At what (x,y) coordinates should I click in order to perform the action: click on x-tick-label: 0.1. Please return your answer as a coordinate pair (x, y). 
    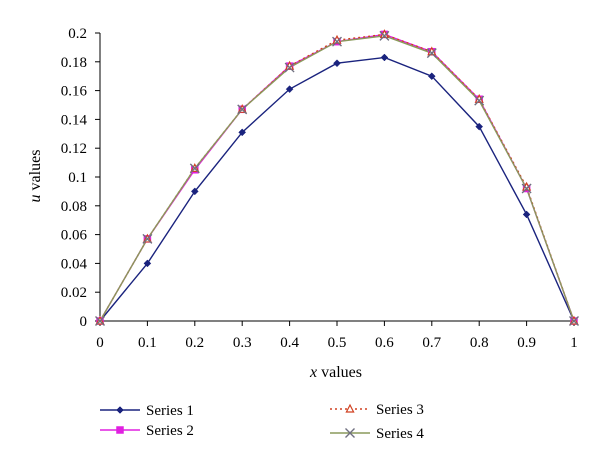
    Looking at the image, I should click on (147, 343).